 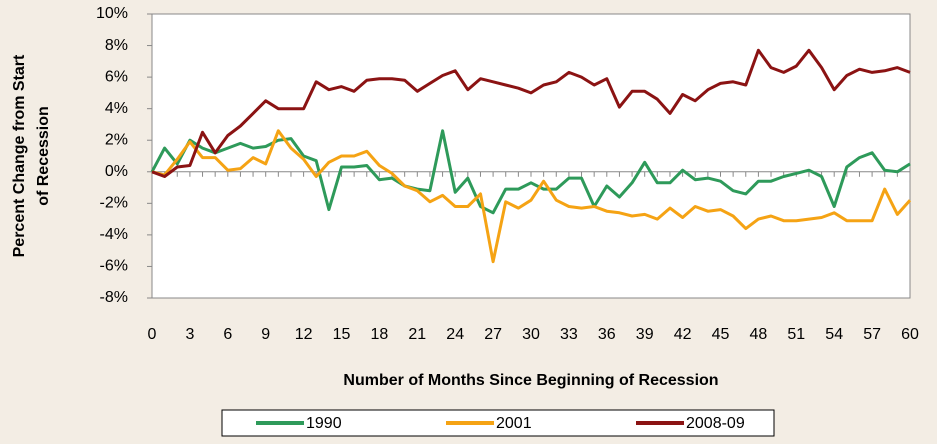 What do you see at coordinates (152, 334) in the screenshot?
I see `x-tick-label: 0` at bounding box center [152, 334].